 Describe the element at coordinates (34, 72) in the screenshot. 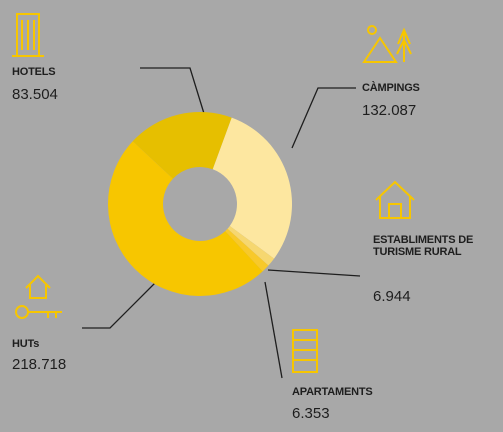

I see `category-label: HOTELS` at that location.